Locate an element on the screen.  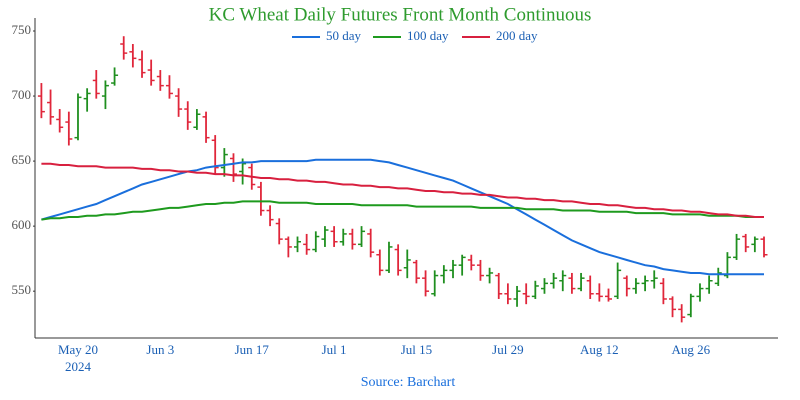
x-tick-label: Jul 29 is located at coordinates (507, 349).